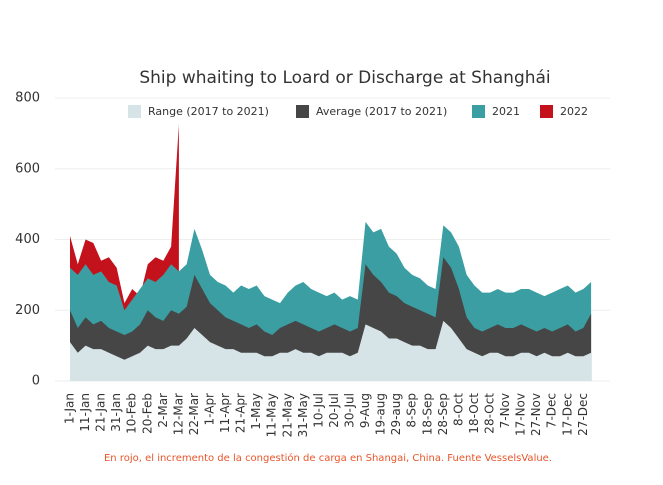  I want to click on x-tick-label: 8-Oct, so click(458, 409).